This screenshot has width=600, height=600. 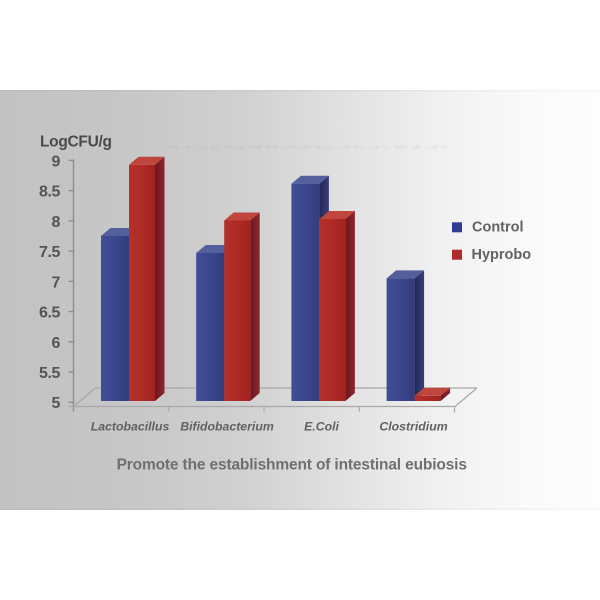 I want to click on svg-text: Bifidobacterium, so click(x=227, y=427).